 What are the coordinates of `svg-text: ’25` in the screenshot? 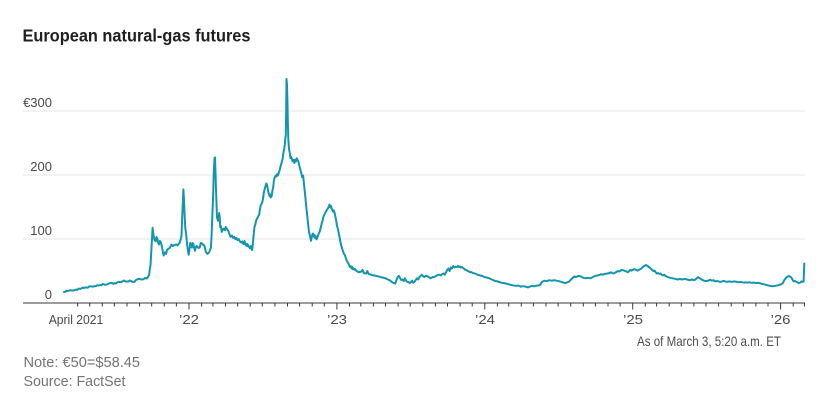 It's located at (633, 319).